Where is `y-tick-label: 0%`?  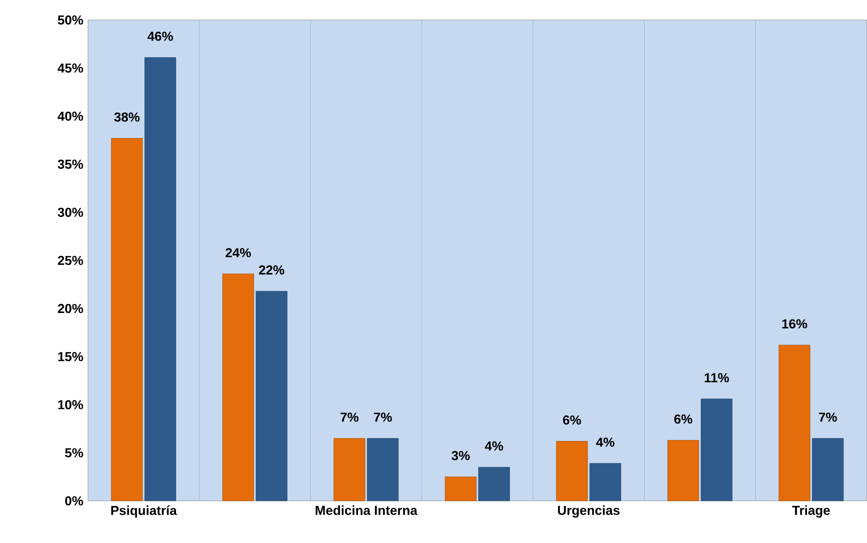 y-tick-label: 0% is located at coordinates (74, 501).